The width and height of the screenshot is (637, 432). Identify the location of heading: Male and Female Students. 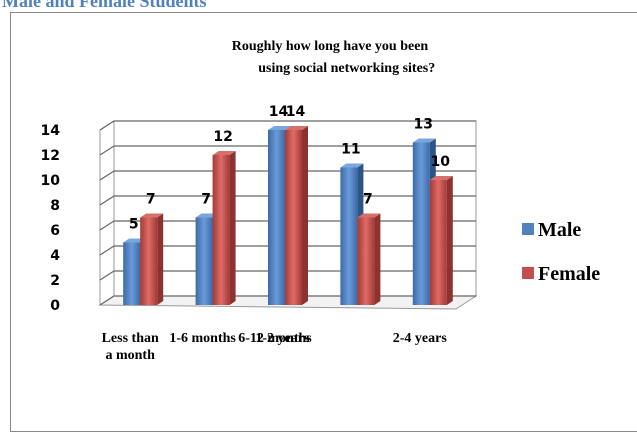
(104, 5).